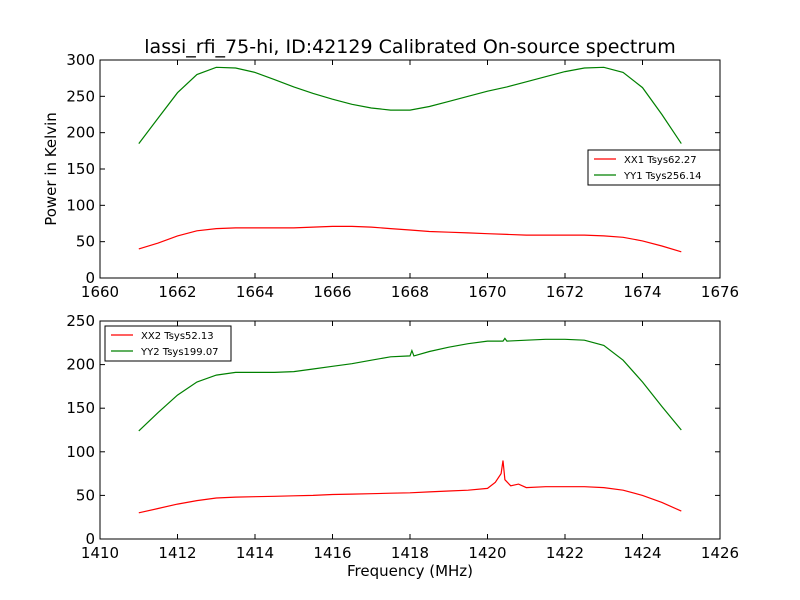 This screenshot has width=800, height=600. Describe the element at coordinates (565, 292) in the screenshot. I see `top-x-tick-label: 1672` at that location.